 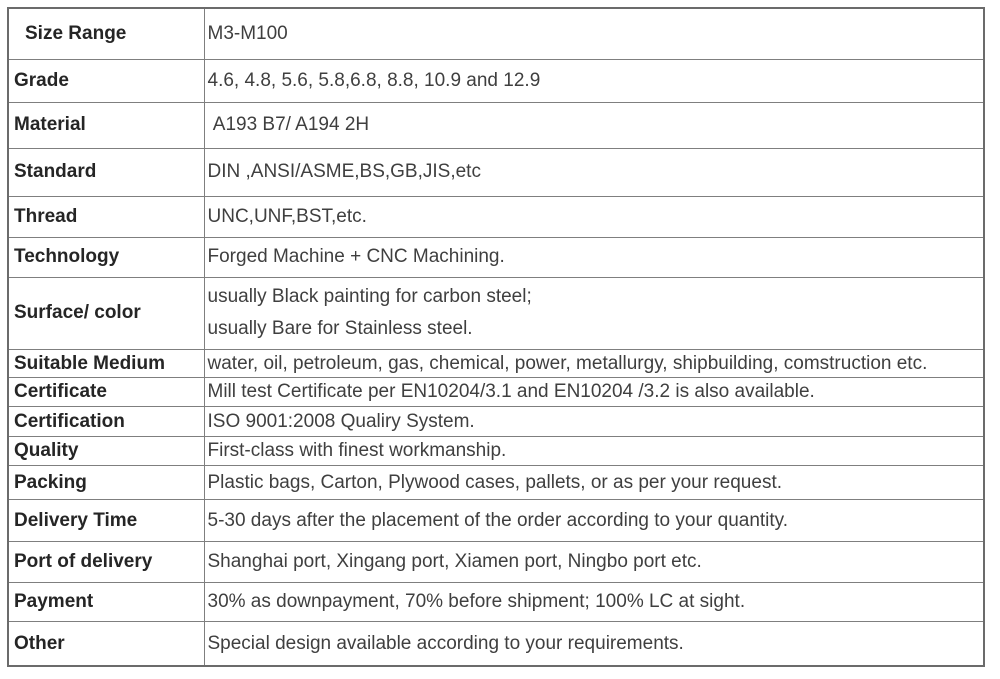 I want to click on table-row: Material A193 B7/ A194 2H, so click(x=496, y=125).